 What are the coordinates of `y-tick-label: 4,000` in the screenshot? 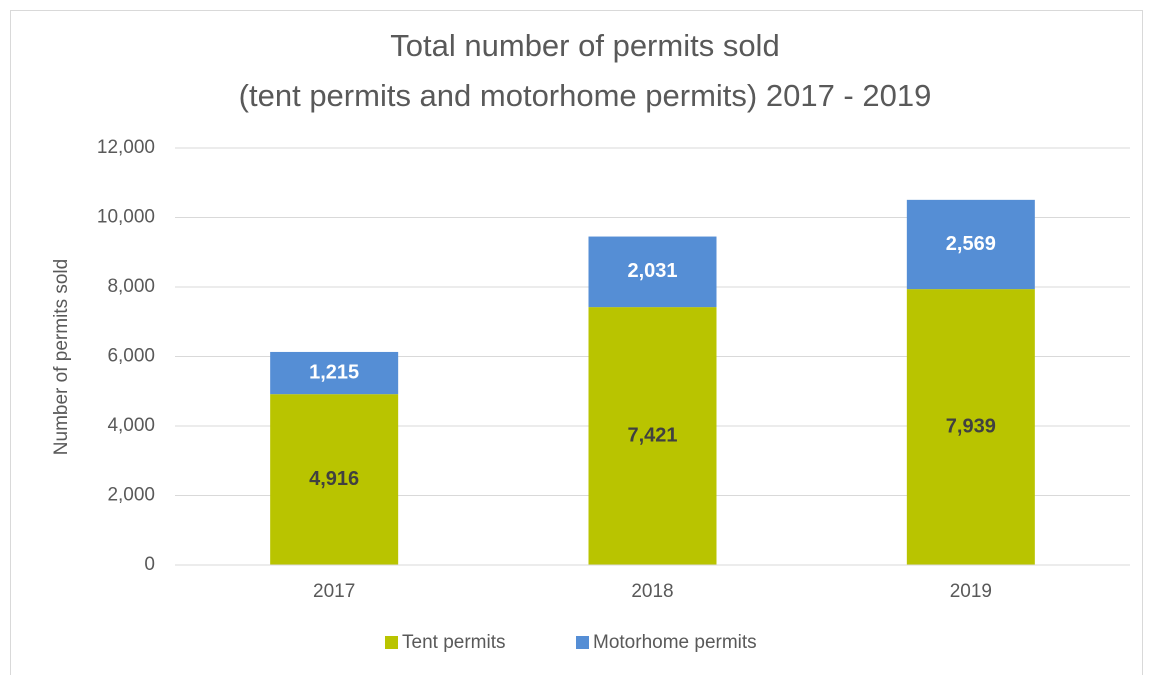 It's located at (131, 425).